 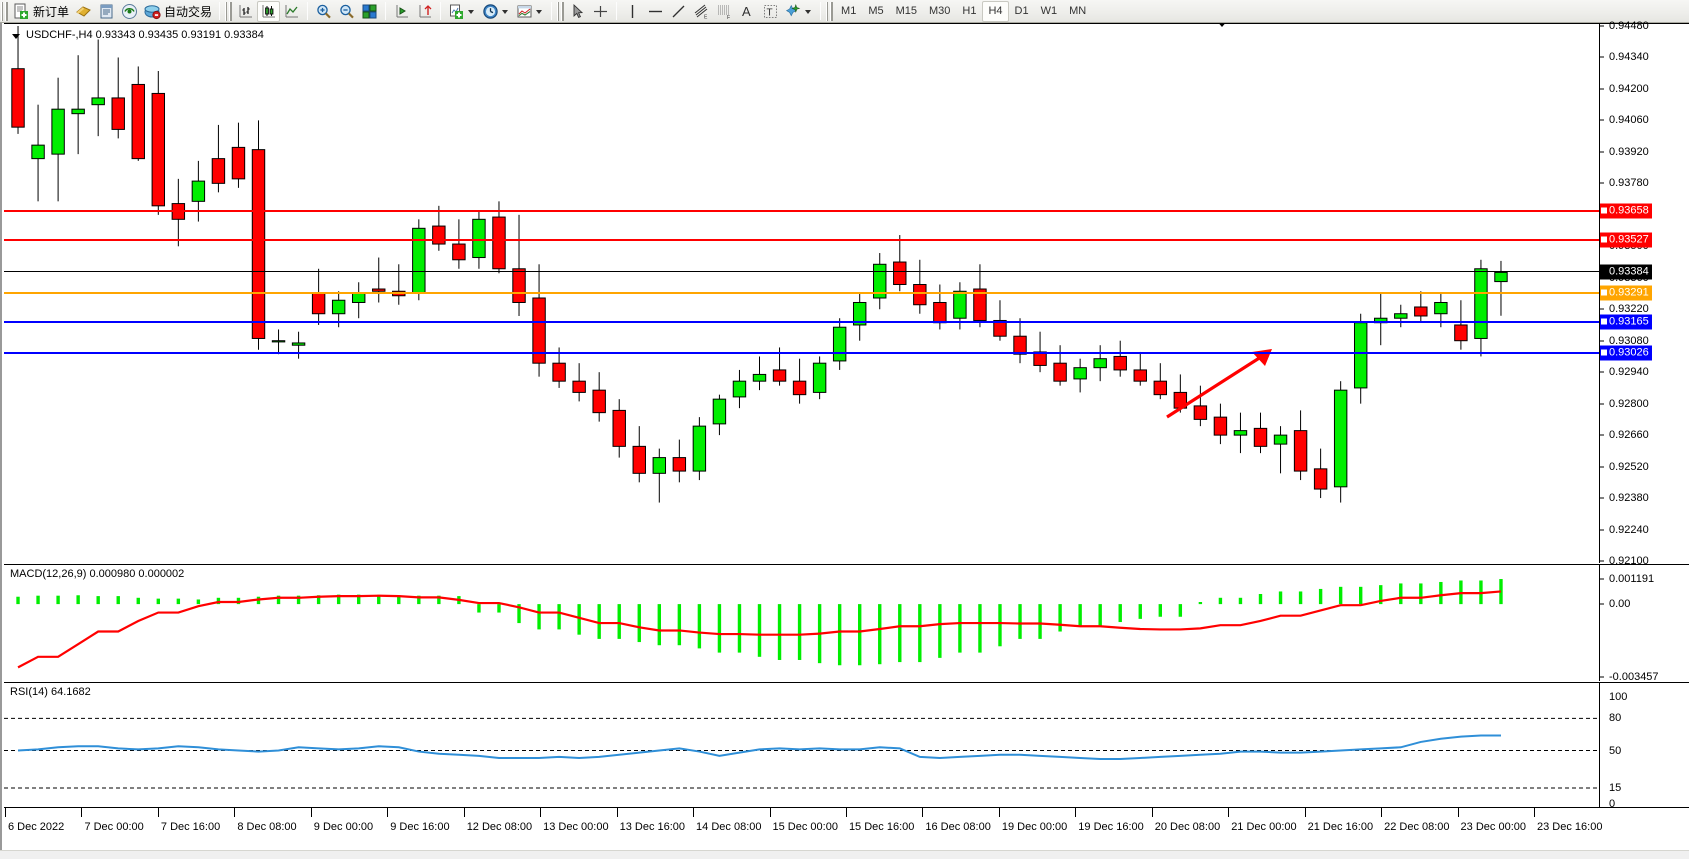 I want to click on toolbar-grip, so click(x=4, y=11).